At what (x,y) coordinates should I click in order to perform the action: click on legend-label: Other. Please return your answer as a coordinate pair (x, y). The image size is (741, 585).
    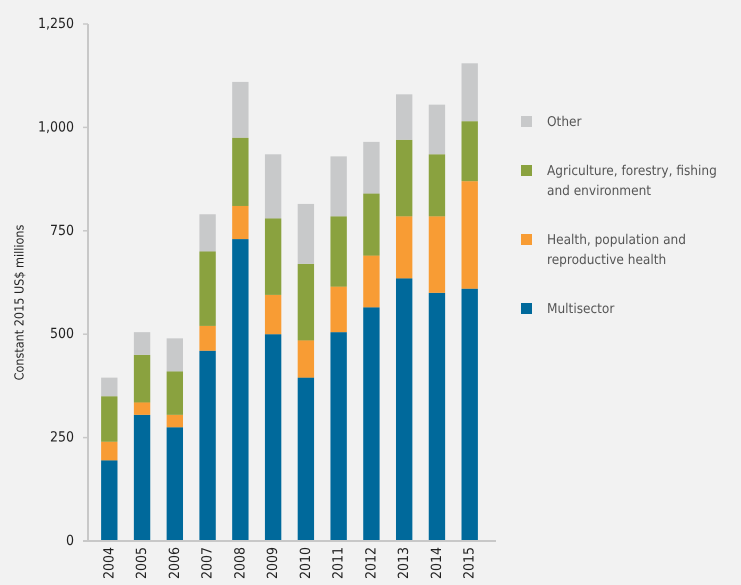
    Looking at the image, I should click on (564, 122).